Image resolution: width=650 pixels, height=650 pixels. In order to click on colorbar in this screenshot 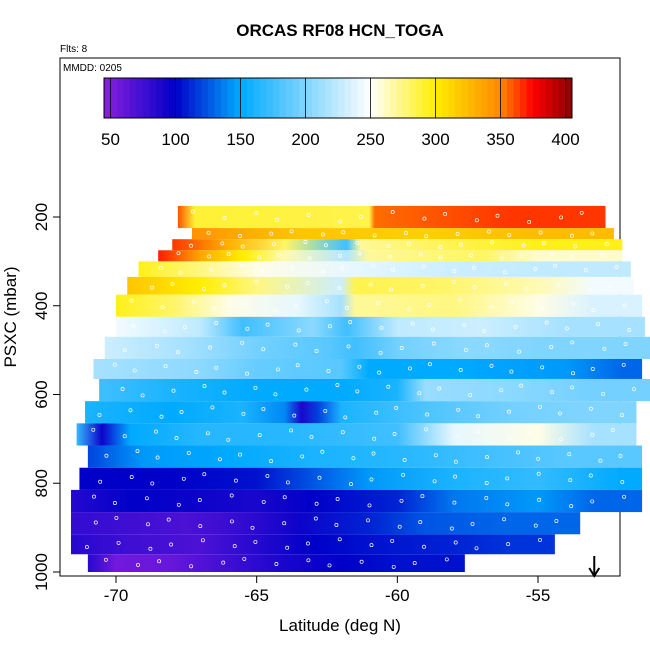, I will do `click(338, 98)`.